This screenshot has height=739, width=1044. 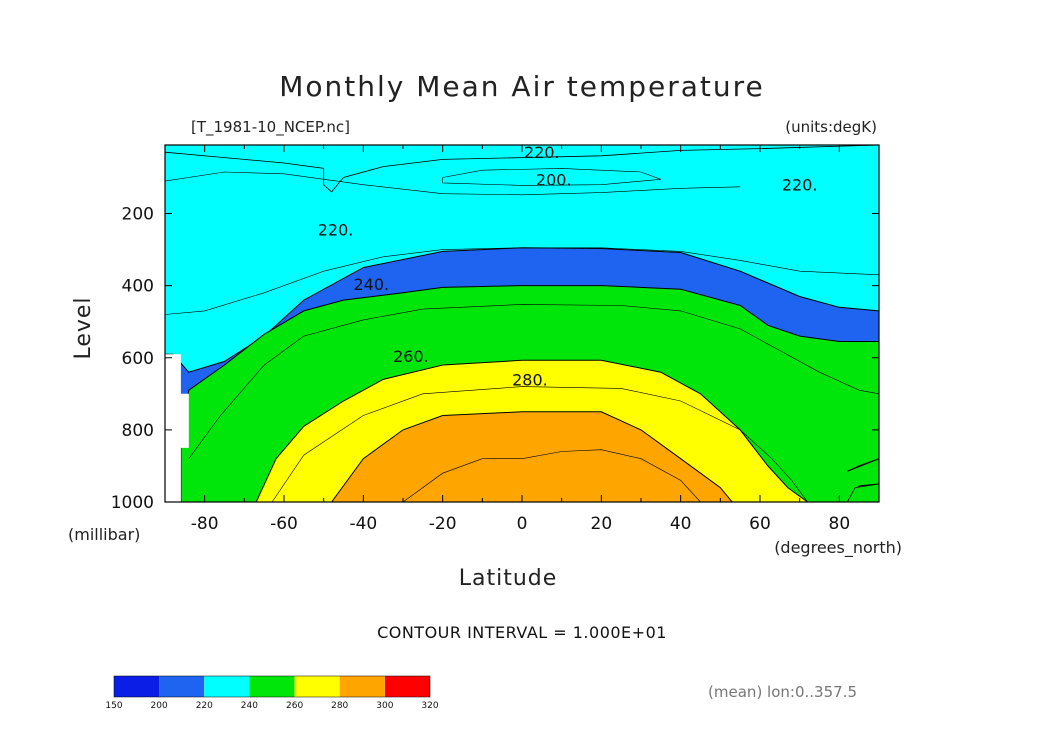 What do you see at coordinates (113, 706) in the screenshot?
I see `colorbar-label: 150` at bounding box center [113, 706].